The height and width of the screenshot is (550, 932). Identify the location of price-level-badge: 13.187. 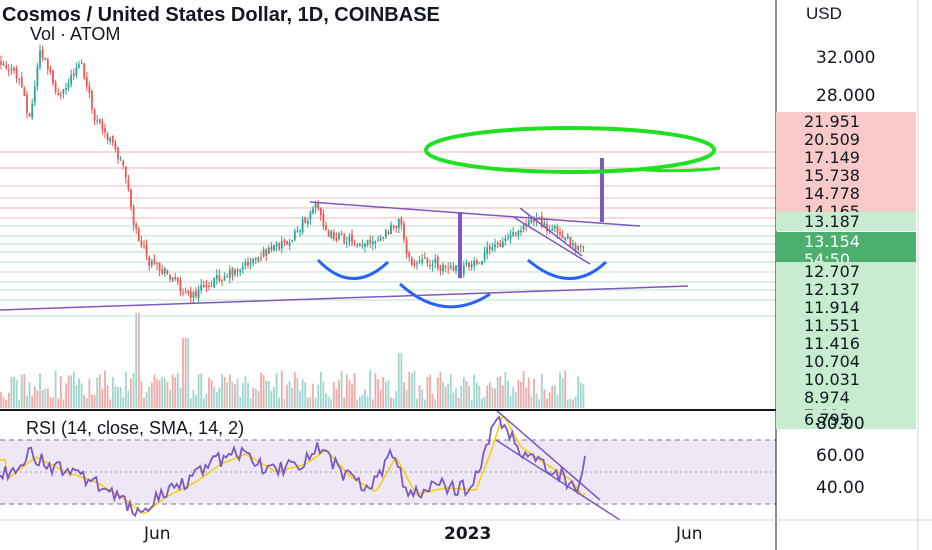
(846, 221).